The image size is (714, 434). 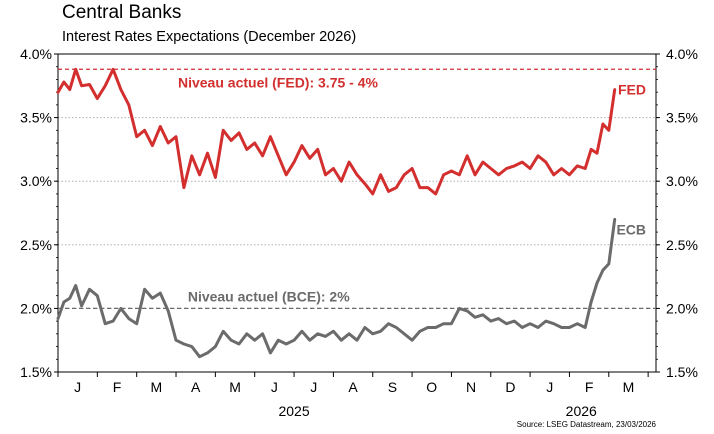 What do you see at coordinates (682, 308) in the screenshot?
I see `y-tick-label-right: 2.0%` at bounding box center [682, 308].